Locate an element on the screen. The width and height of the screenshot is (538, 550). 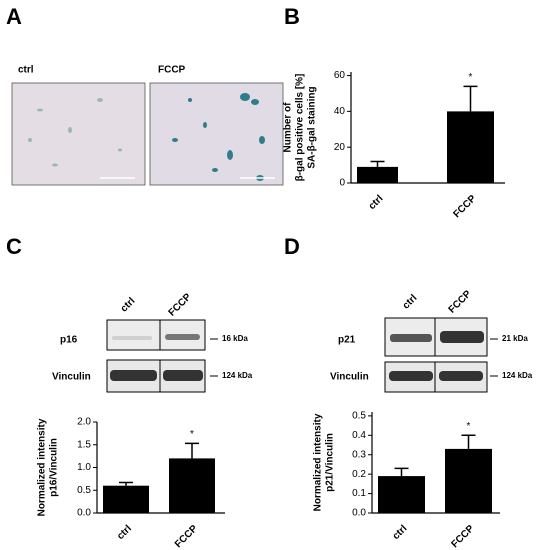
y-axis-label: p16/Vinculin is located at coordinates (54, 467).